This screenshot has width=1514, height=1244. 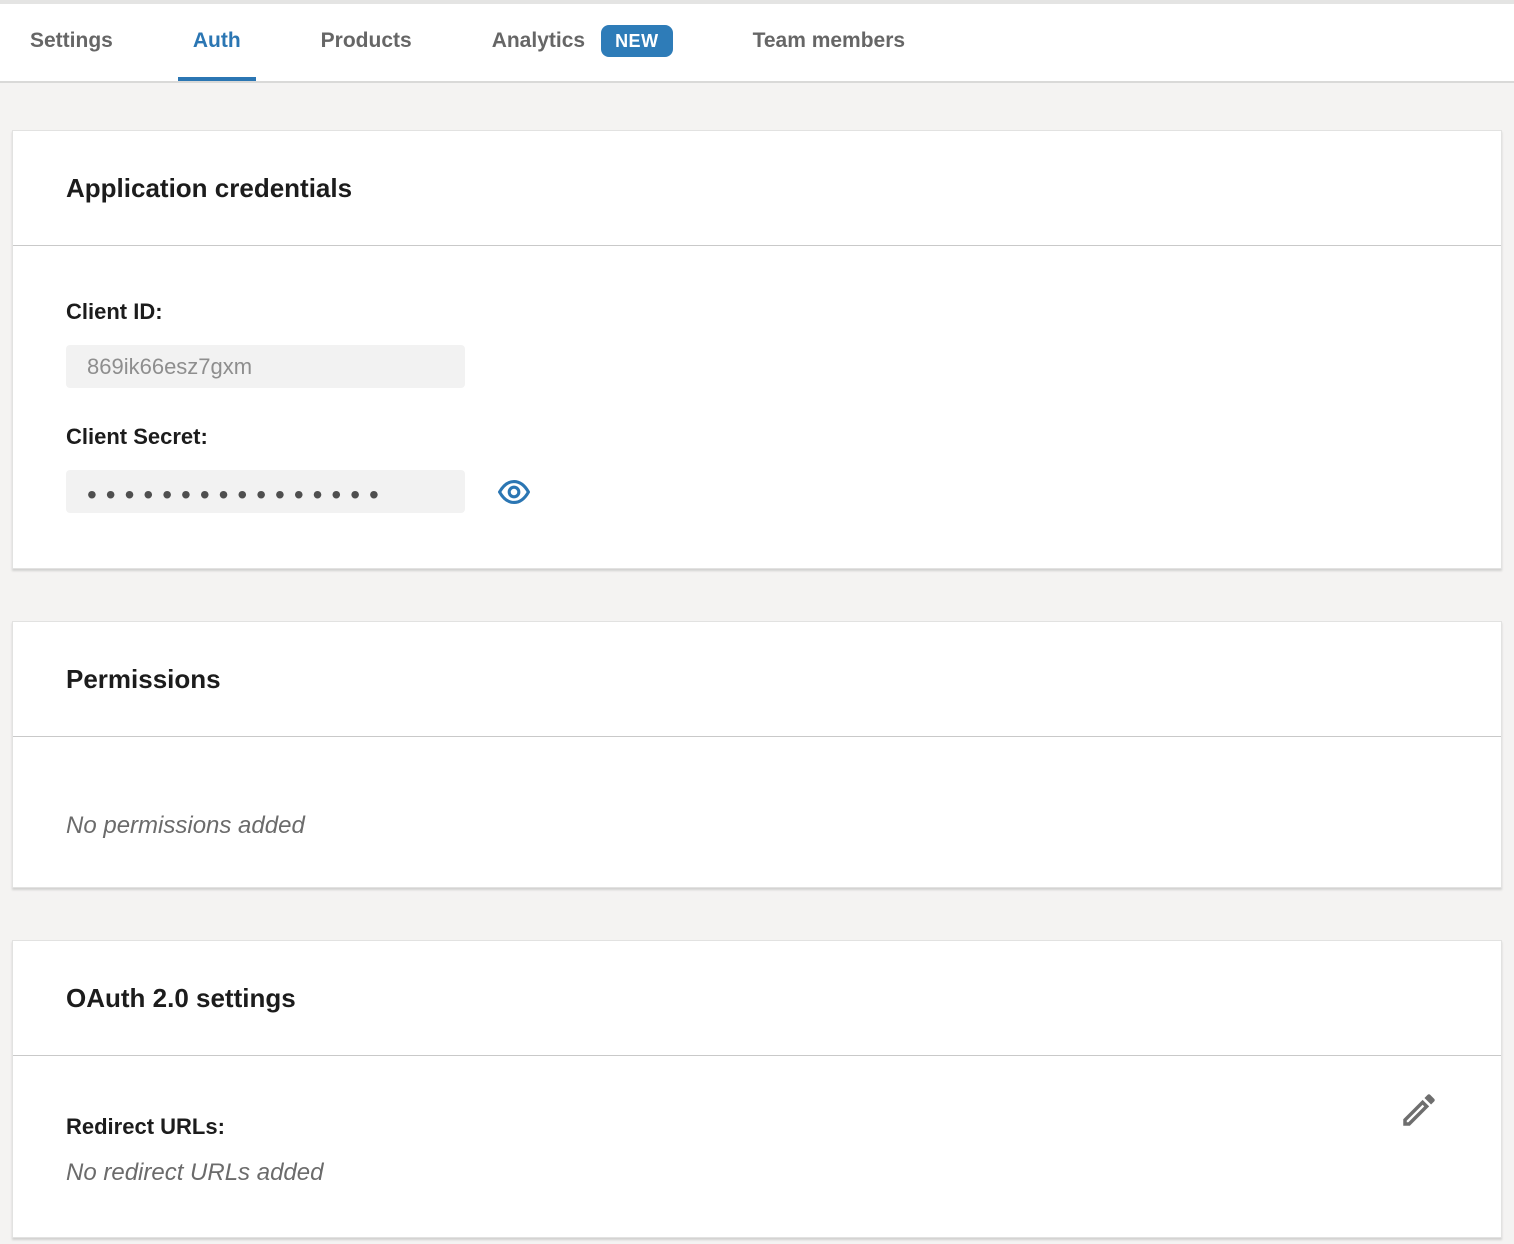 I want to click on application-credentials-header: Application credentials, so click(x=757, y=188).